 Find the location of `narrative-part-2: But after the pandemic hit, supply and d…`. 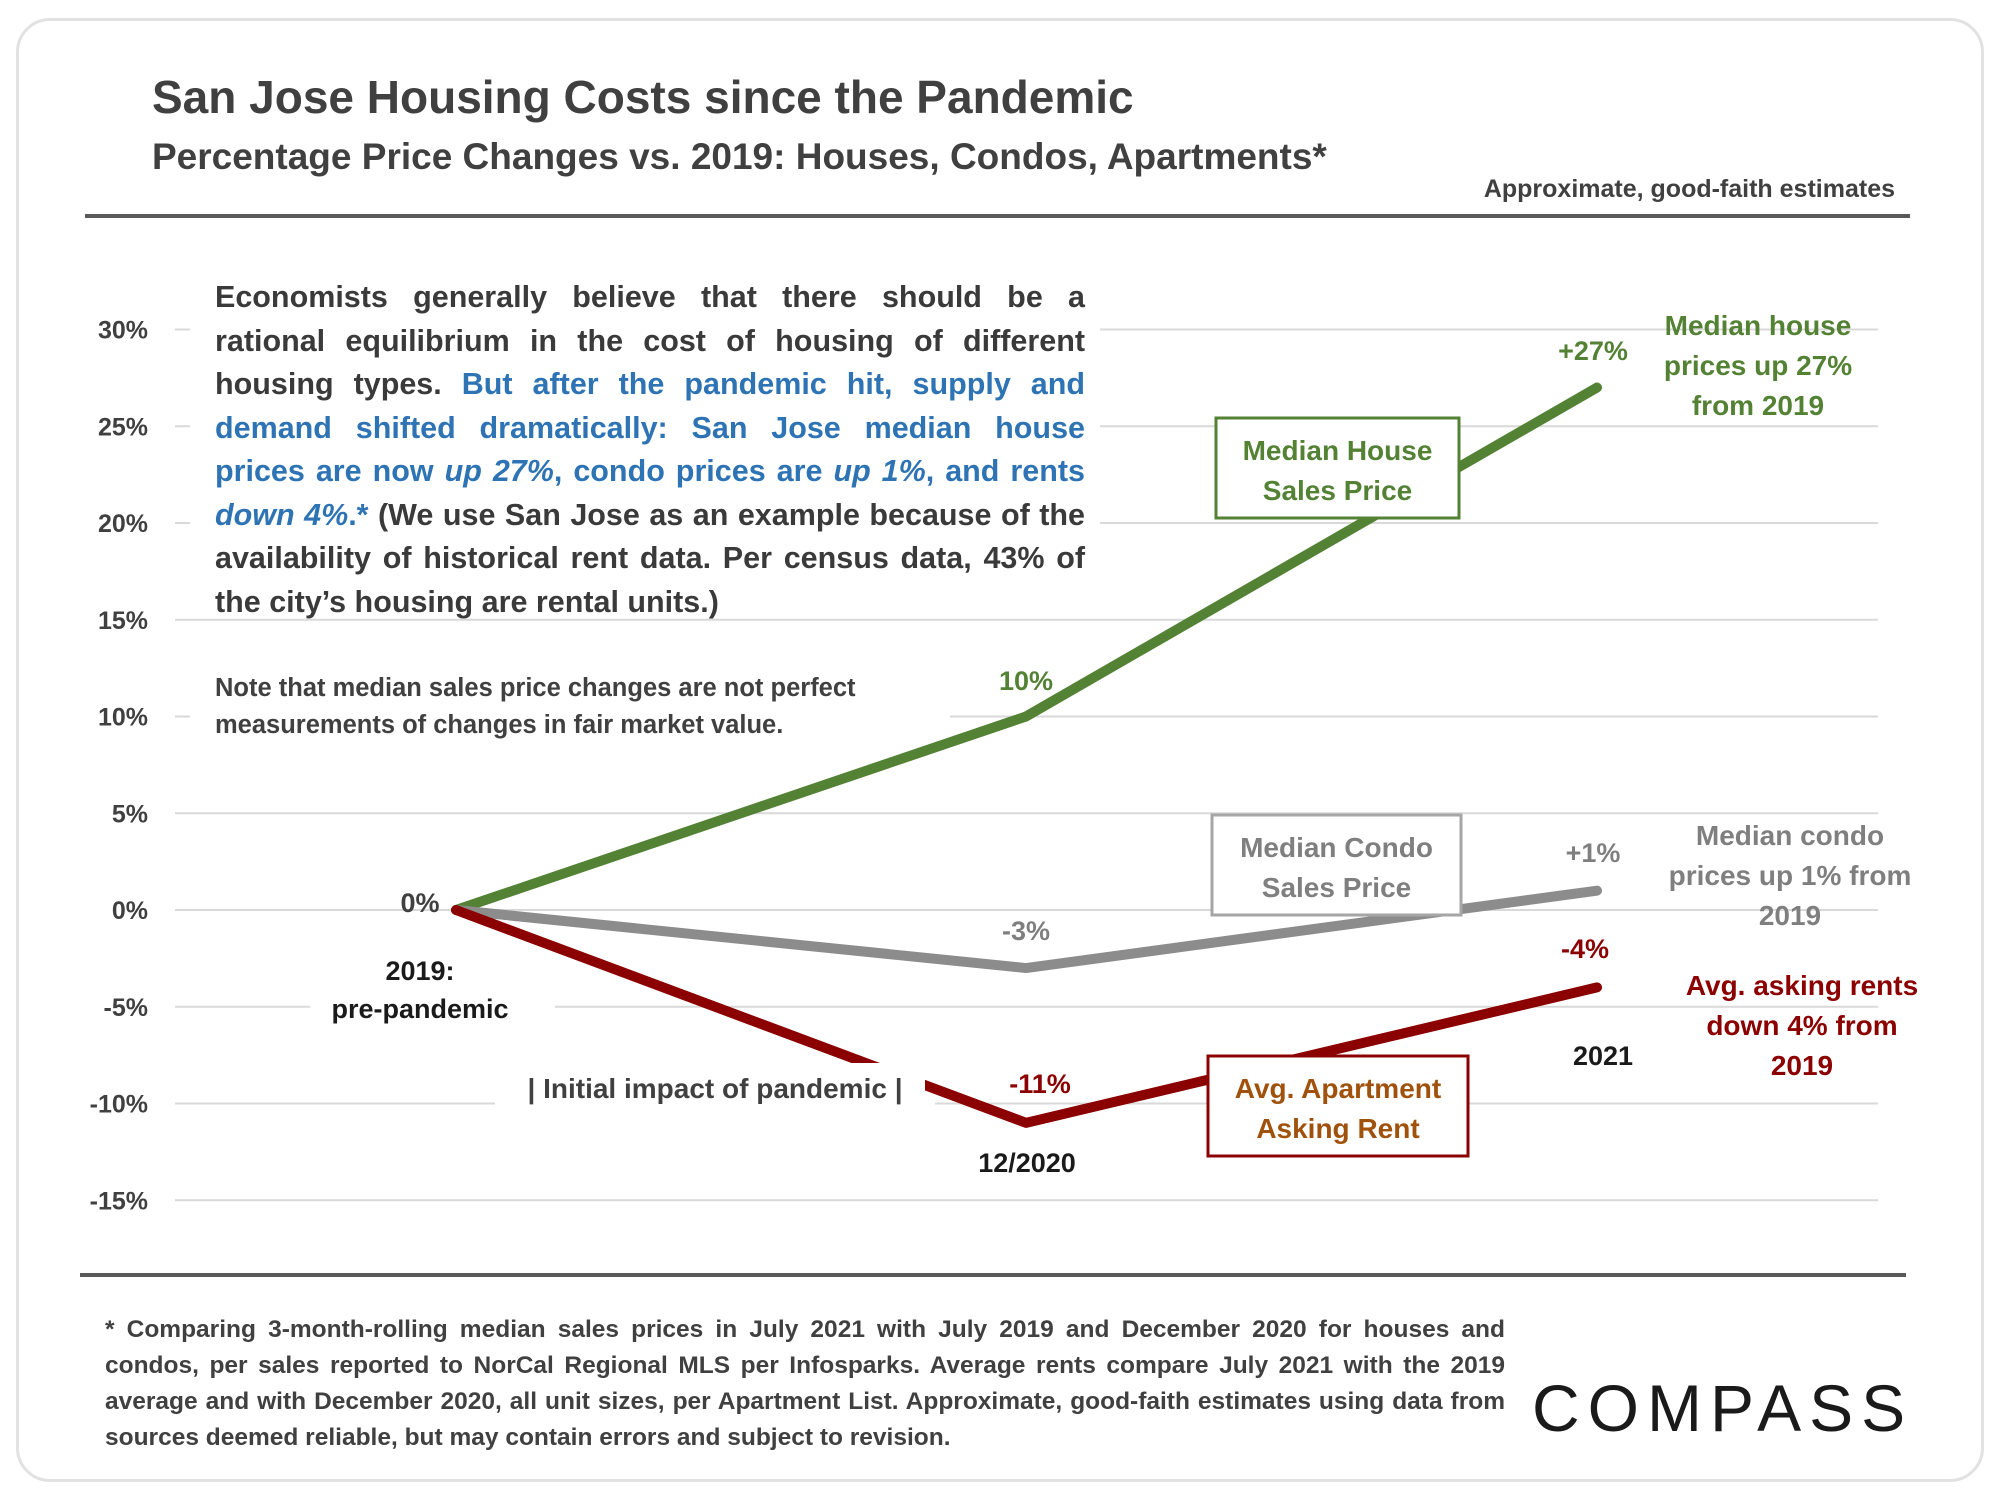

narrative-part-2: But after the pandemic hit, supply and d… is located at coordinates (650, 427).